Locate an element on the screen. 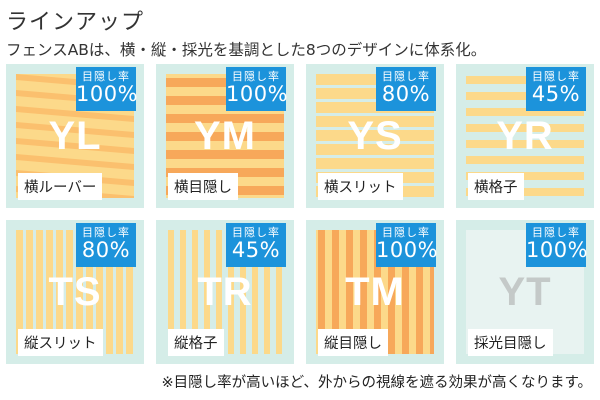 This screenshot has height=400, width=600. product-code: YS is located at coordinates (375, 136).